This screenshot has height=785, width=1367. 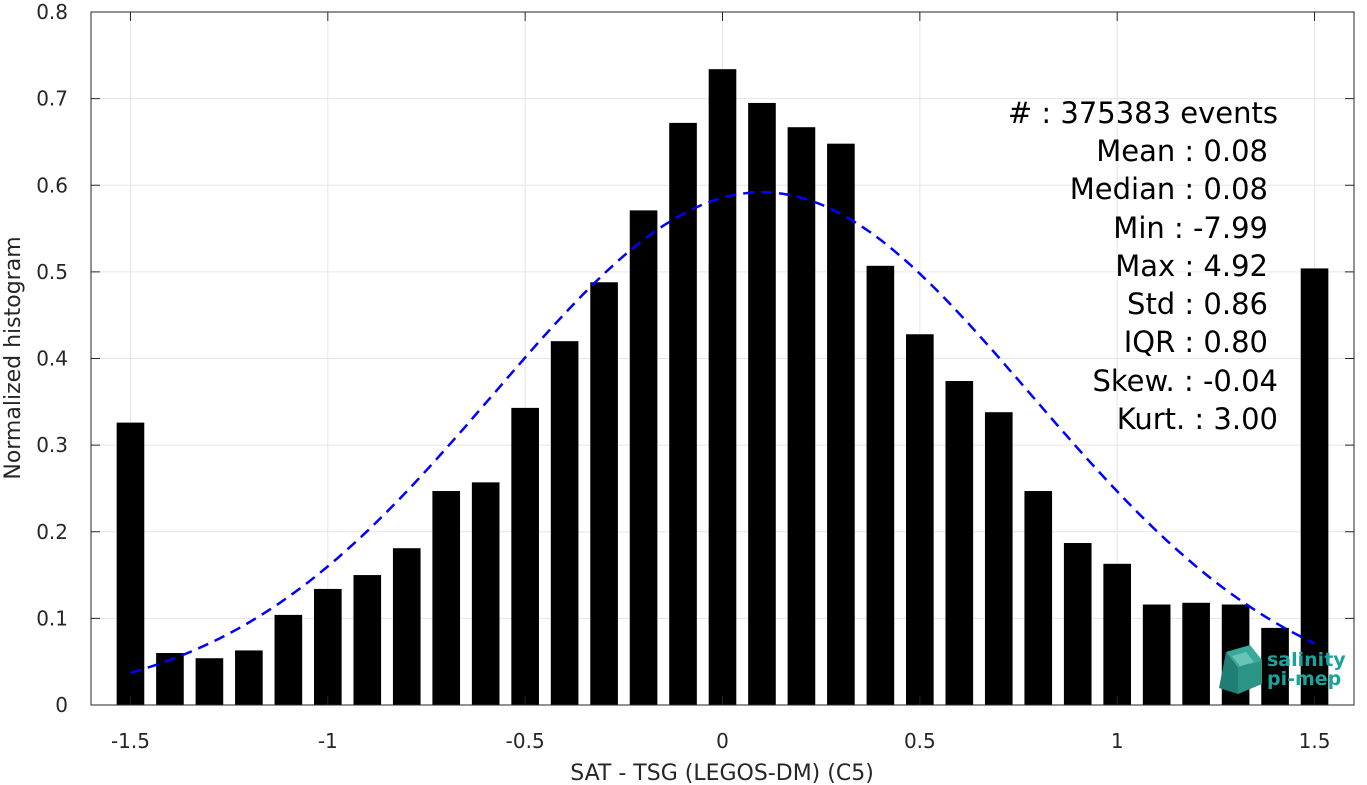 What do you see at coordinates (1315, 741) in the screenshot?
I see `x-tick-label: 1.5` at bounding box center [1315, 741].